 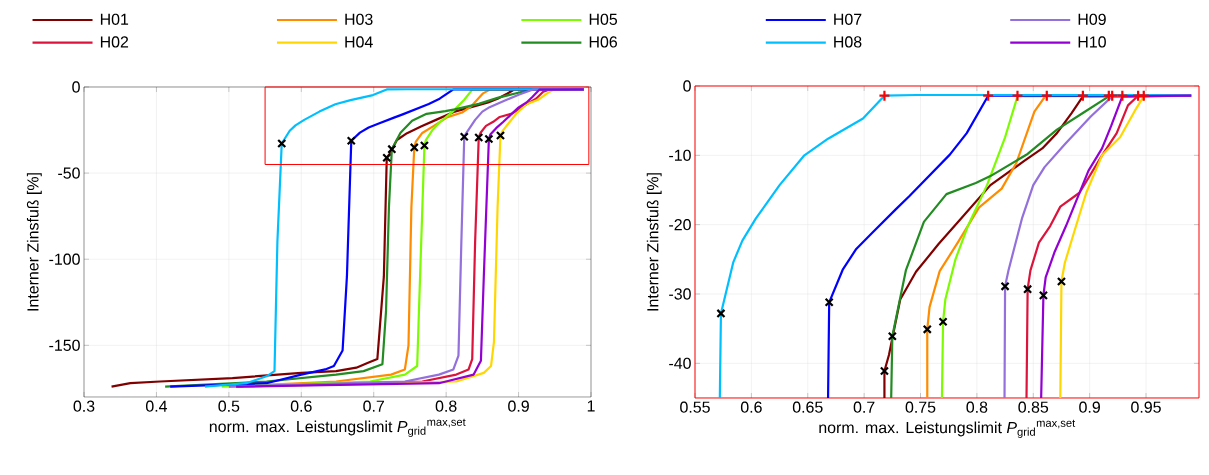 I want to click on x-tick-label: 1, so click(x=591, y=406).